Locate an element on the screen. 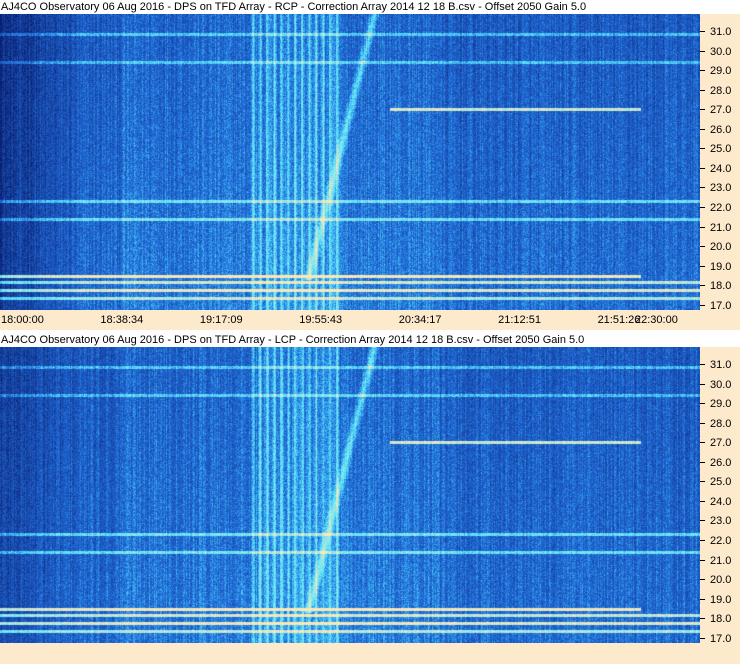 The width and height of the screenshot is (740, 664). time-tick-label: 22:30:00 is located at coordinates (656, 320).